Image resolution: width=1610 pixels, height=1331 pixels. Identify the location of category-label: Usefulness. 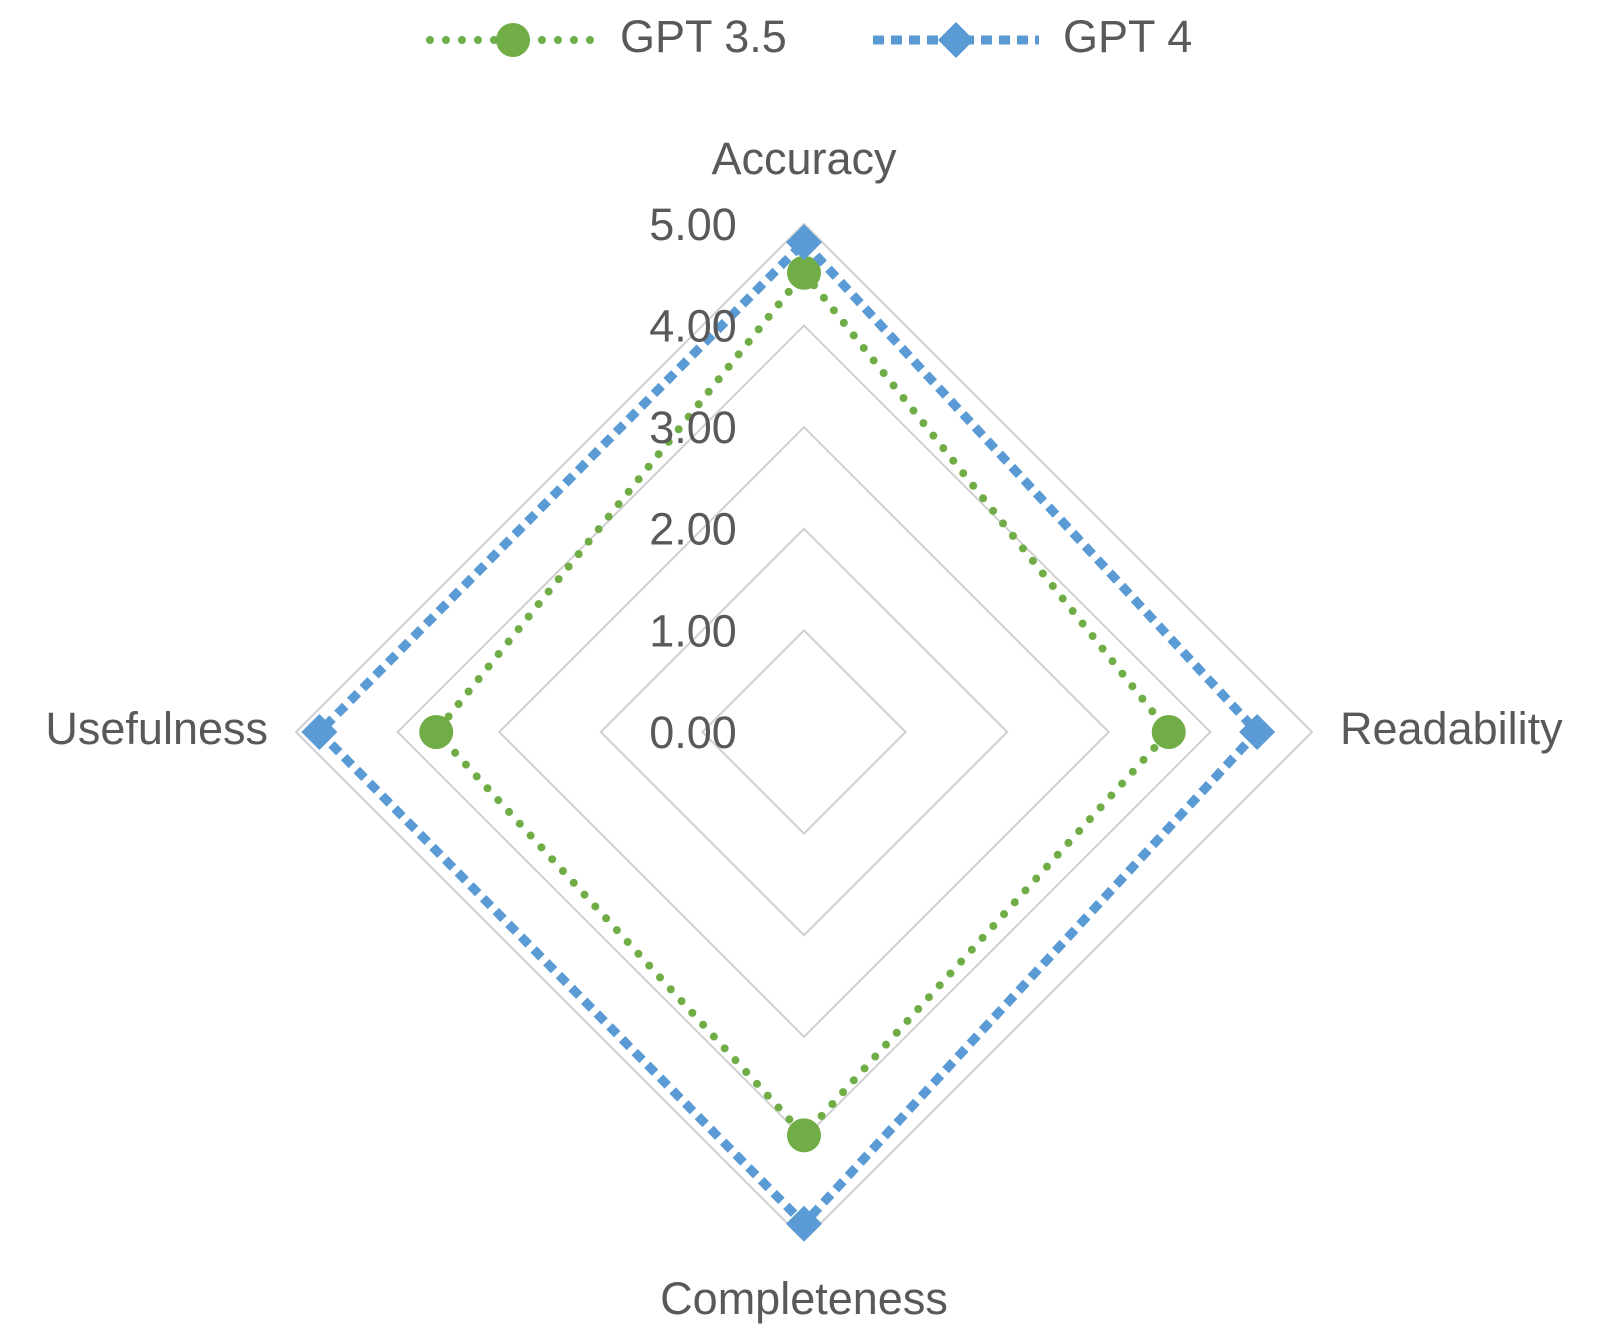
(156, 728).